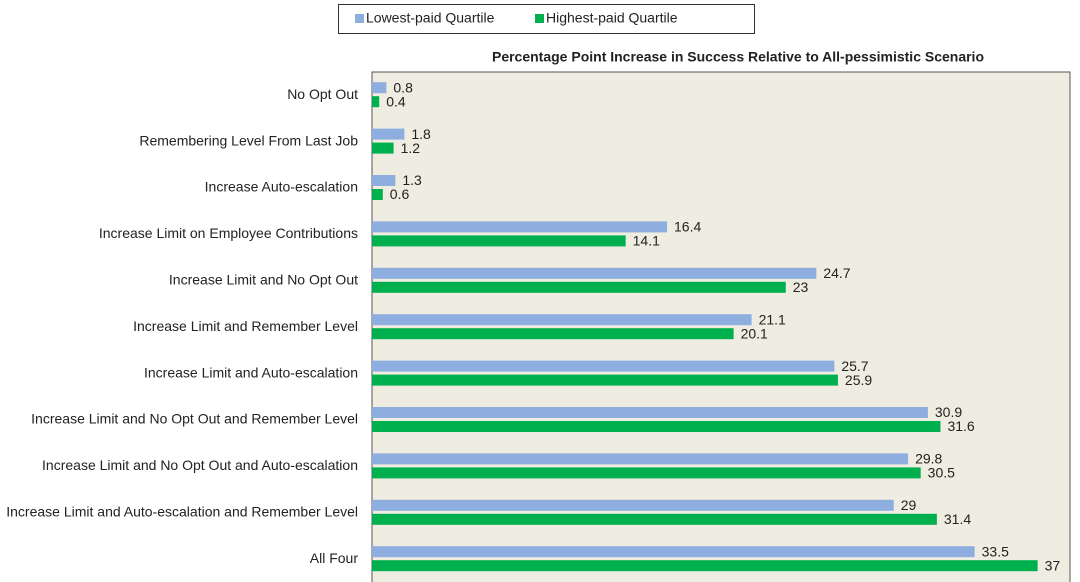 This screenshot has height=582, width=1080. What do you see at coordinates (245, 326) in the screenshot?
I see `y-tick-label: Increase Limit and Remember Level` at bounding box center [245, 326].